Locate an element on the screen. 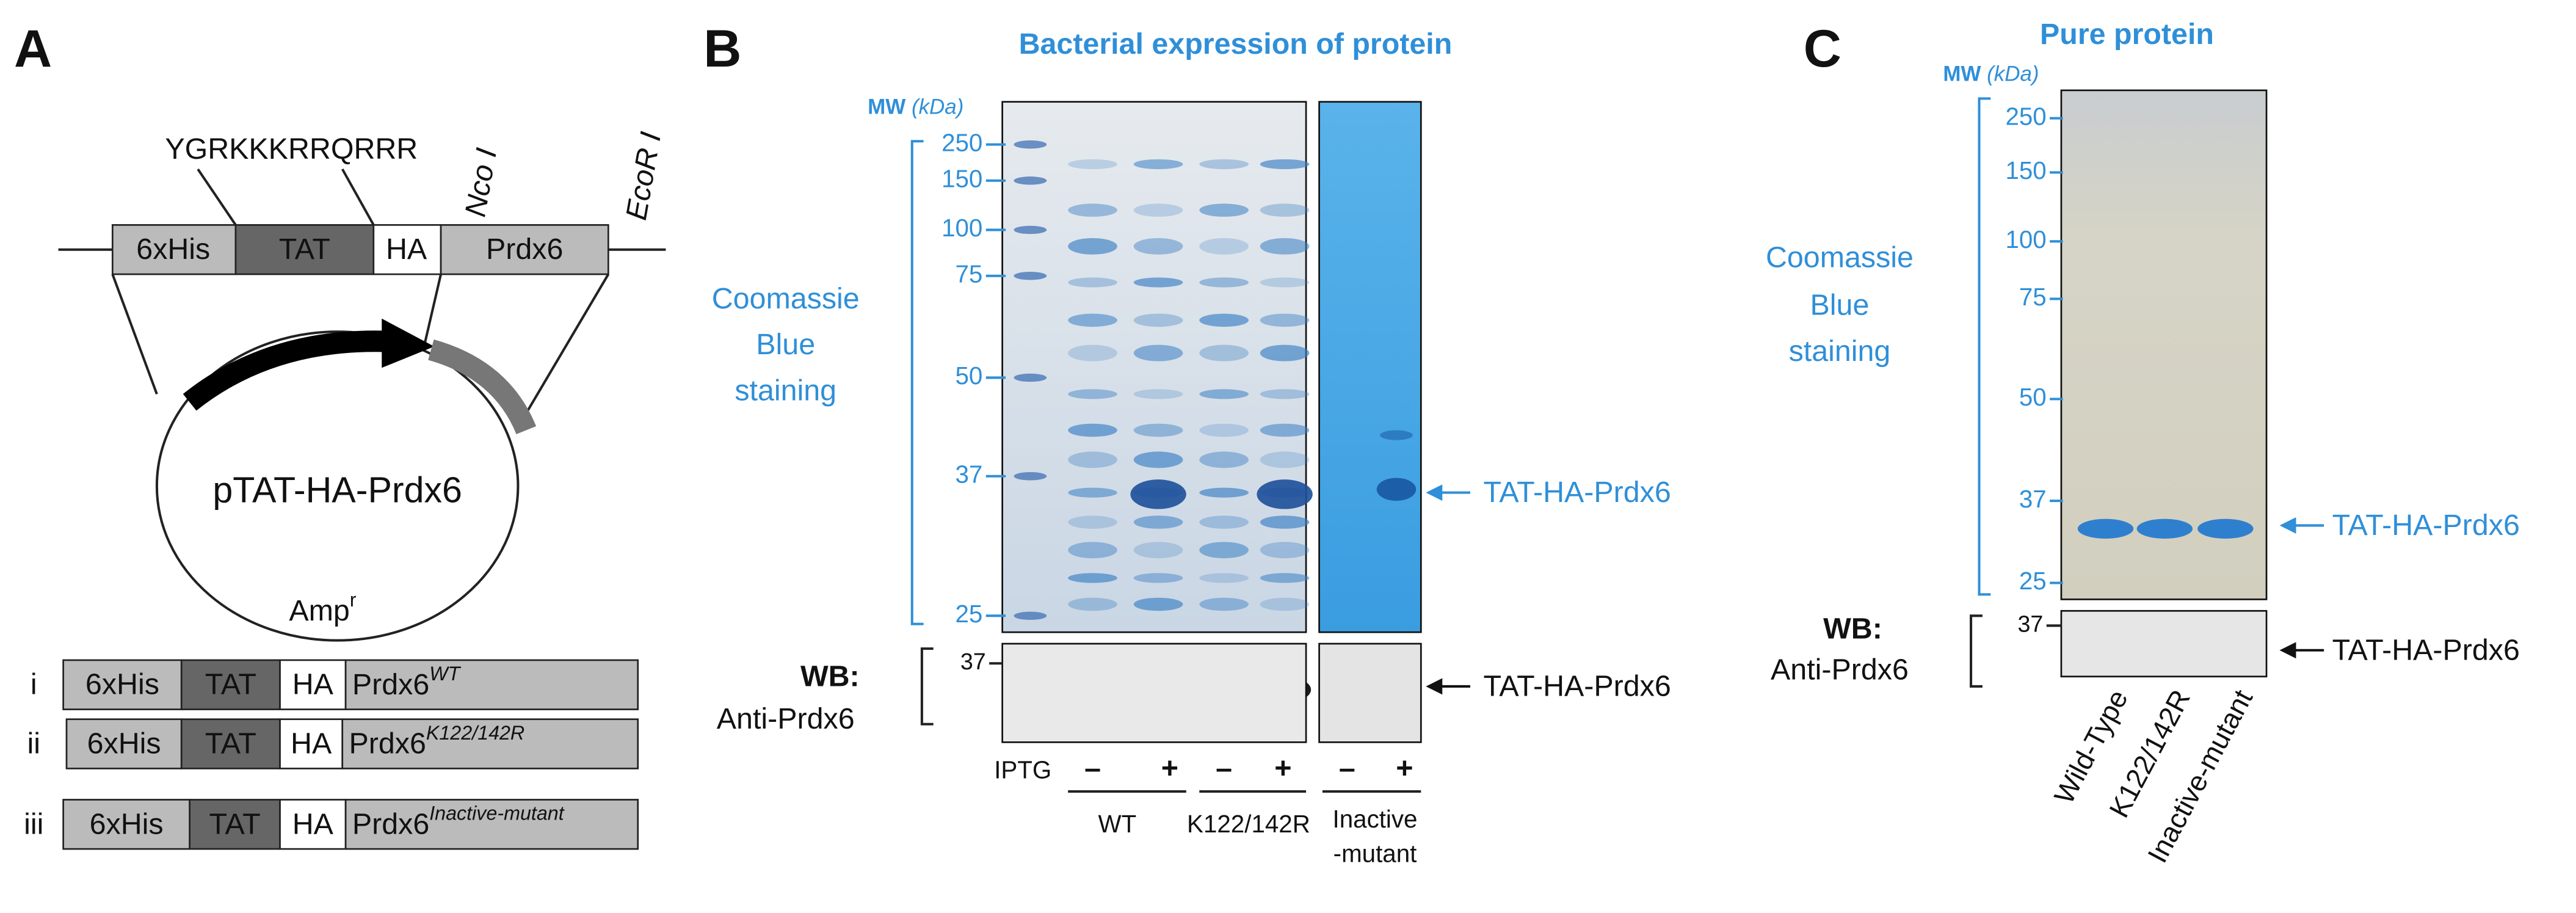  stain-label: Coomassie is located at coordinates (1840, 257).